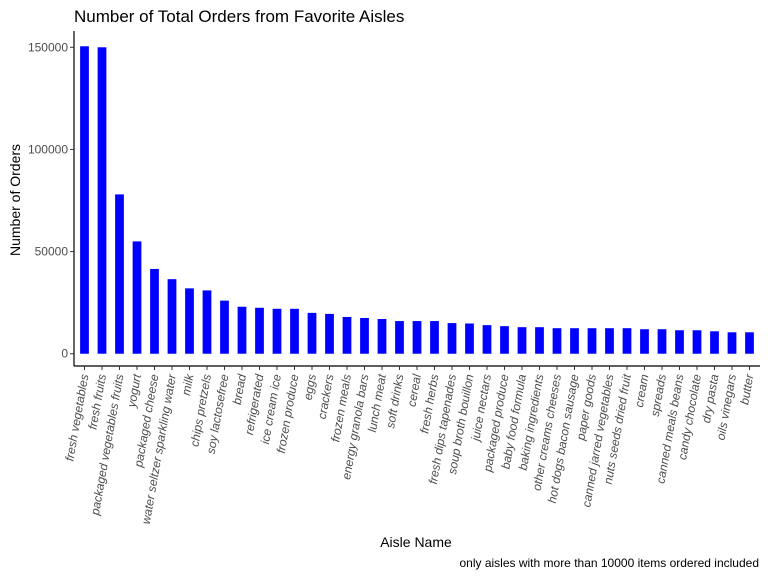  What do you see at coordinates (188, 384) in the screenshot?
I see `x-tick-label: milk` at bounding box center [188, 384].